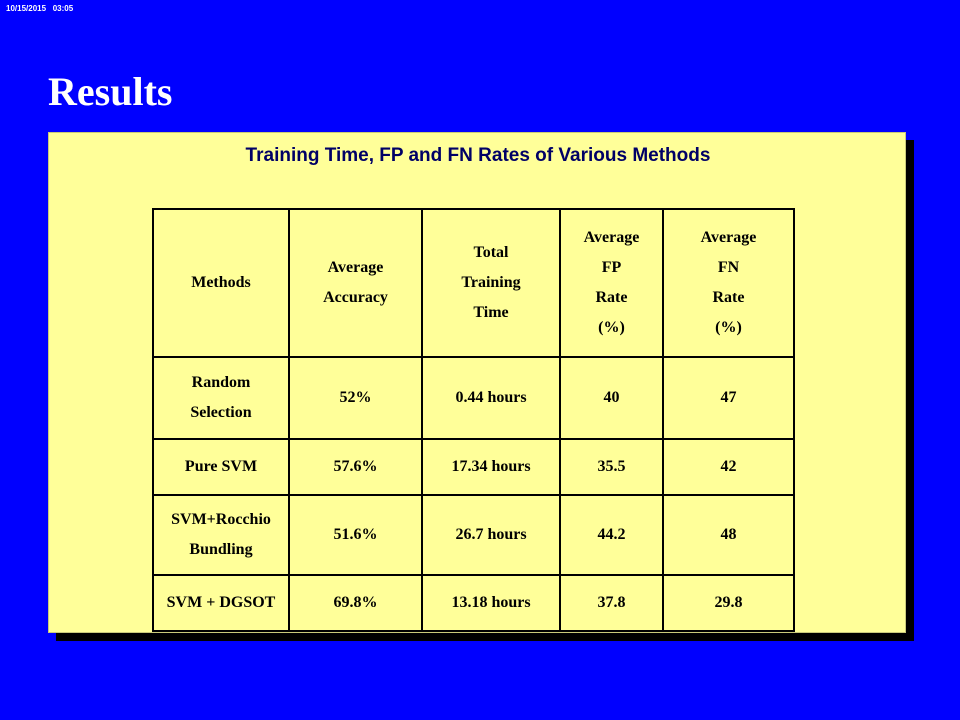 This screenshot has height=720, width=960. What do you see at coordinates (221, 535) in the screenshot?
I see `cell-method: SVM+Rocchio Bundling` at bounding box center [221, 535].